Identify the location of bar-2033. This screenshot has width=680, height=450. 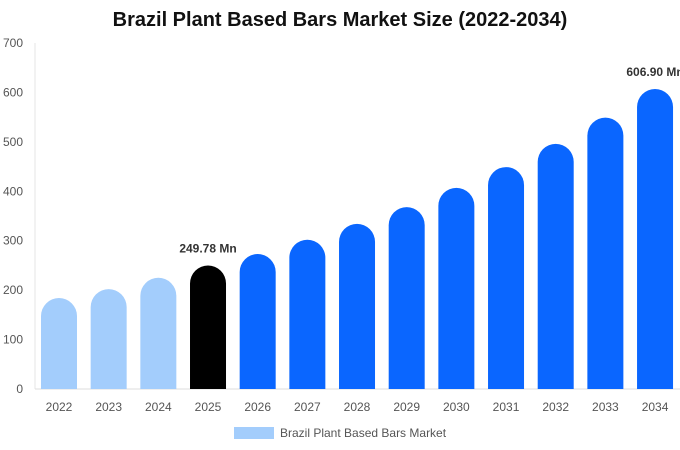
(605, 253).